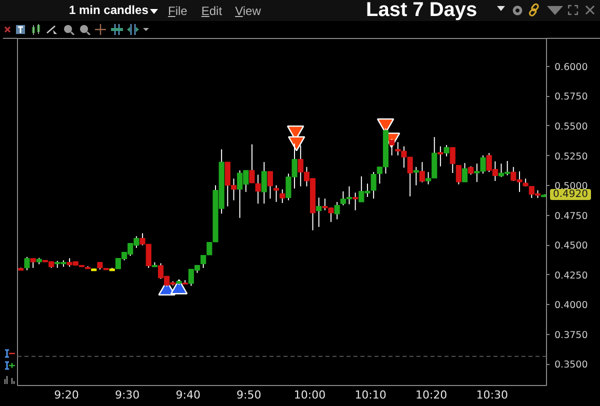 Image resolution: width=600 pixels, height=406 pixels. I want to click on y-tick-label: 0.4000, so click(571, 306).